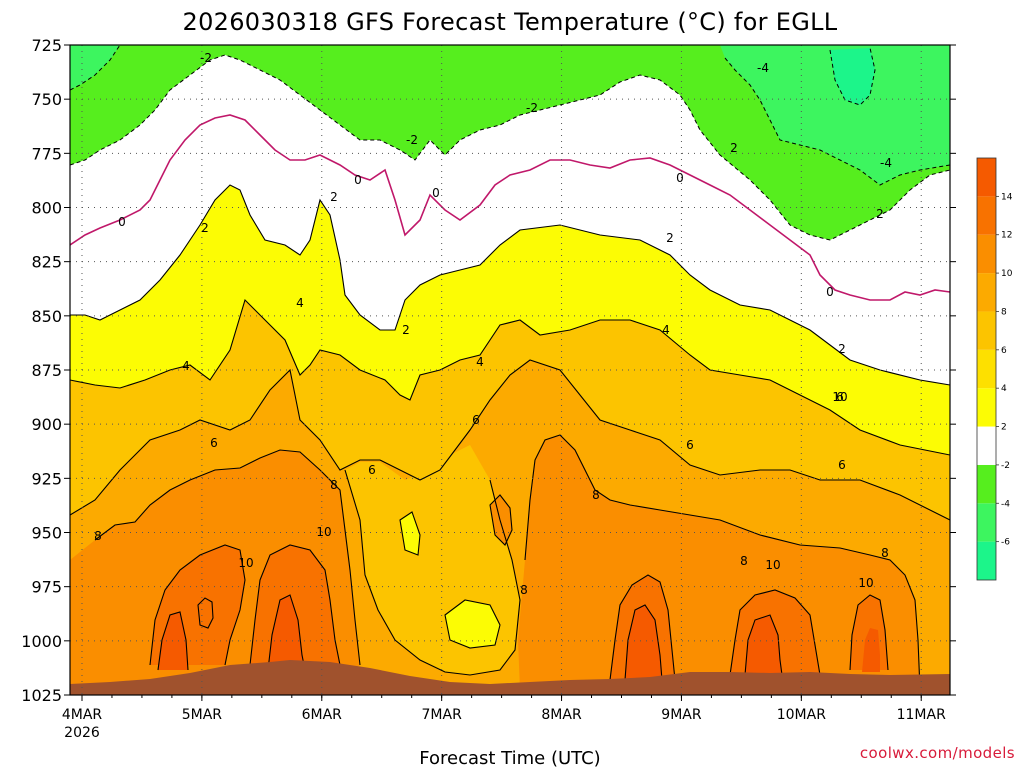 The width and height of the screenshot is (1024, 772). I want to click on terrain, so click(510, 677).